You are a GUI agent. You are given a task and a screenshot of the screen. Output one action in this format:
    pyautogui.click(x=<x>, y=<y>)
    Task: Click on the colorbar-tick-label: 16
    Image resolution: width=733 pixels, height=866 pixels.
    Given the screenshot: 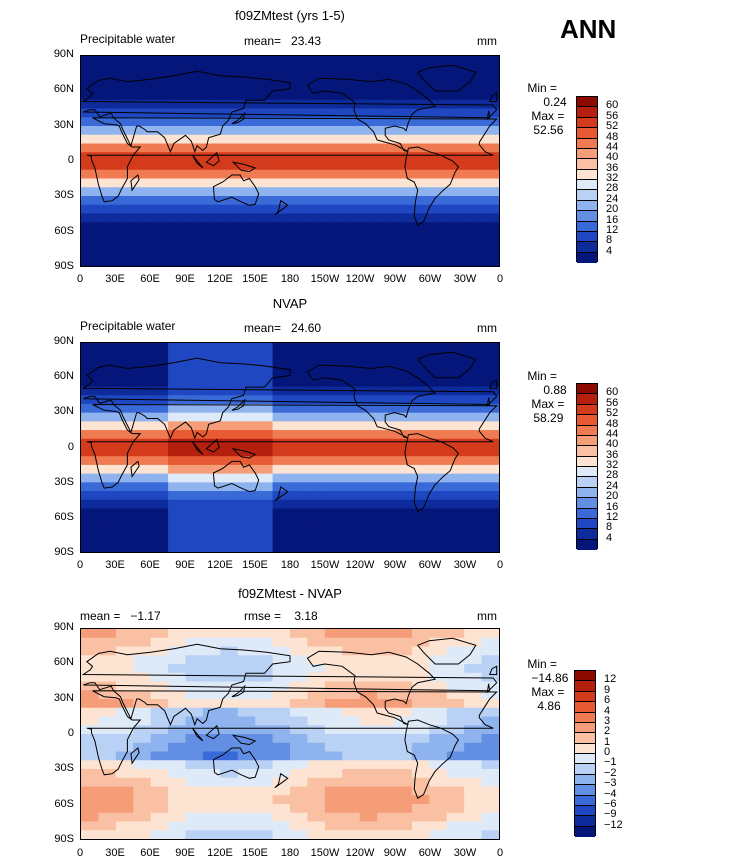 What is the action you would take?
    pyautogui.click(x=612, y=219)
    